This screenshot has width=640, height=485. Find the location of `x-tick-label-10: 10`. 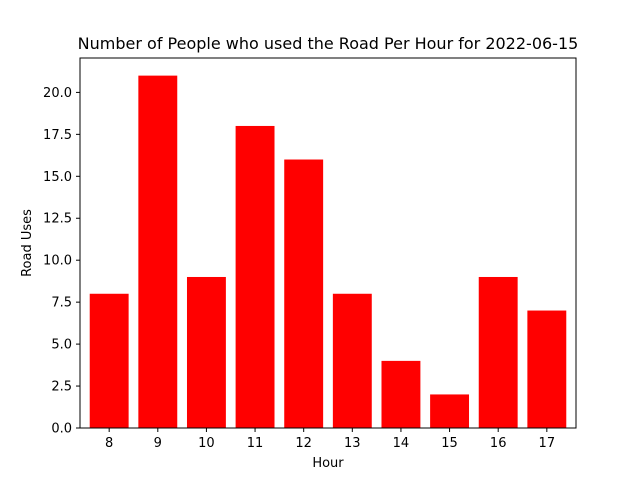

x-tick-label-10: 10 is located at coordinates (206, 443).